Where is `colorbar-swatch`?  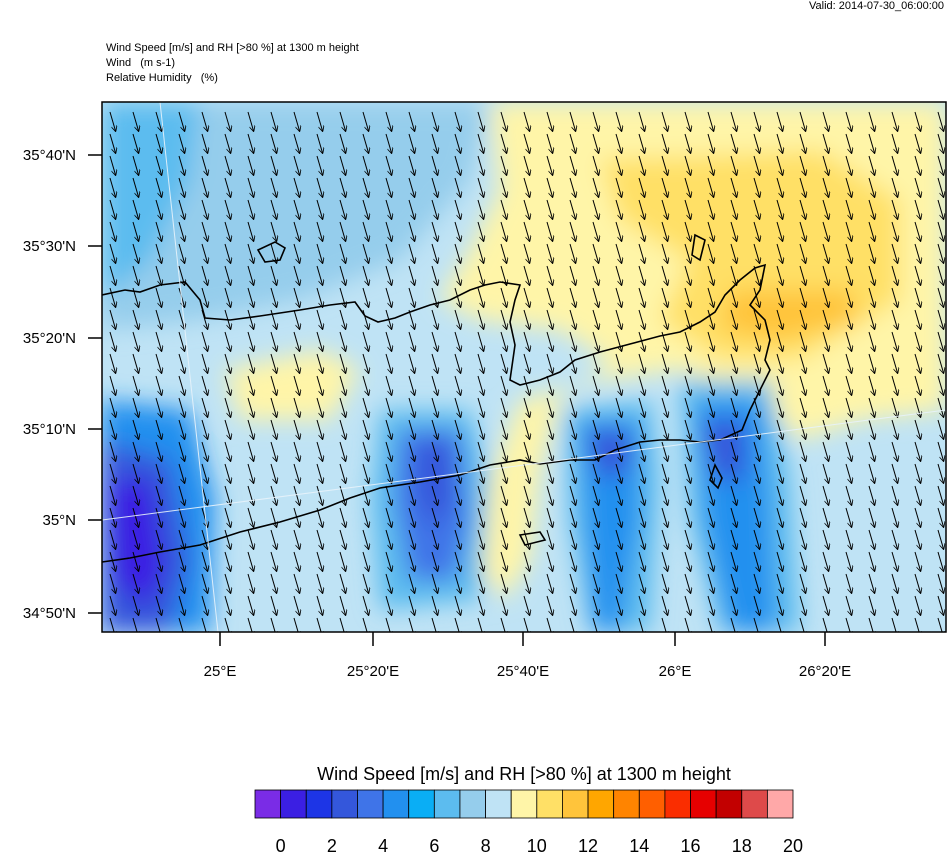 colorbar-swatch is located at coordinates (575, 804).